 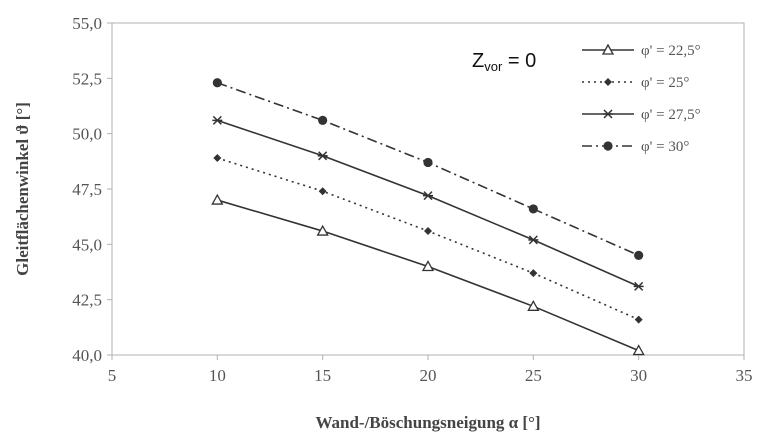 What do you see at coordinates (87, 134) in the screenshot?
I see `y-tick-label: 50,0` at bounding box center [87, 134].